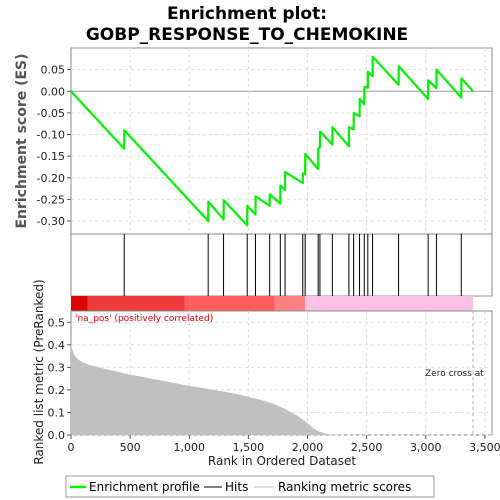 Image resolution: width=500 pixels, height=500 pixels. What do you see at coordinates (71, 447) in the screenshot?
I see `x-tick-label: 0` at bounding box center [71, 447].